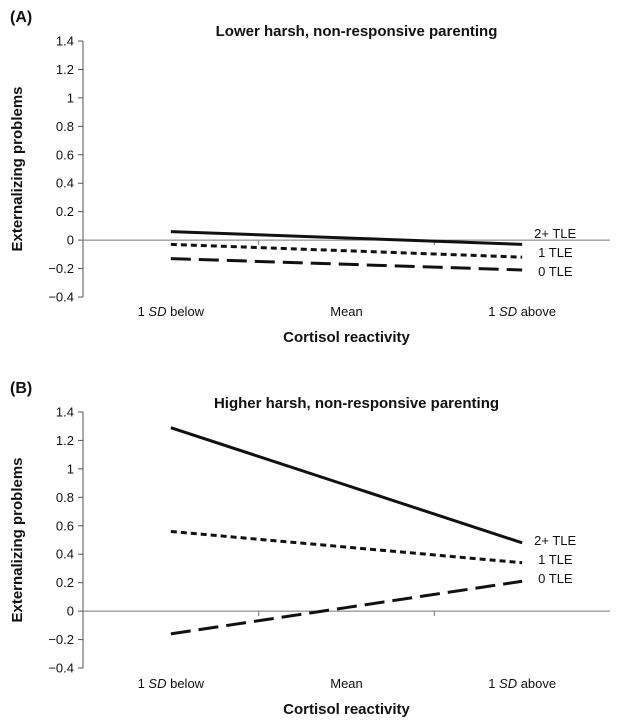 The width and height of the screenshot is (638, 723). What do you see at coordinates (21, 17) in the screenshot?
I see `panel-label: (A)` at bounding box center [21, 17].